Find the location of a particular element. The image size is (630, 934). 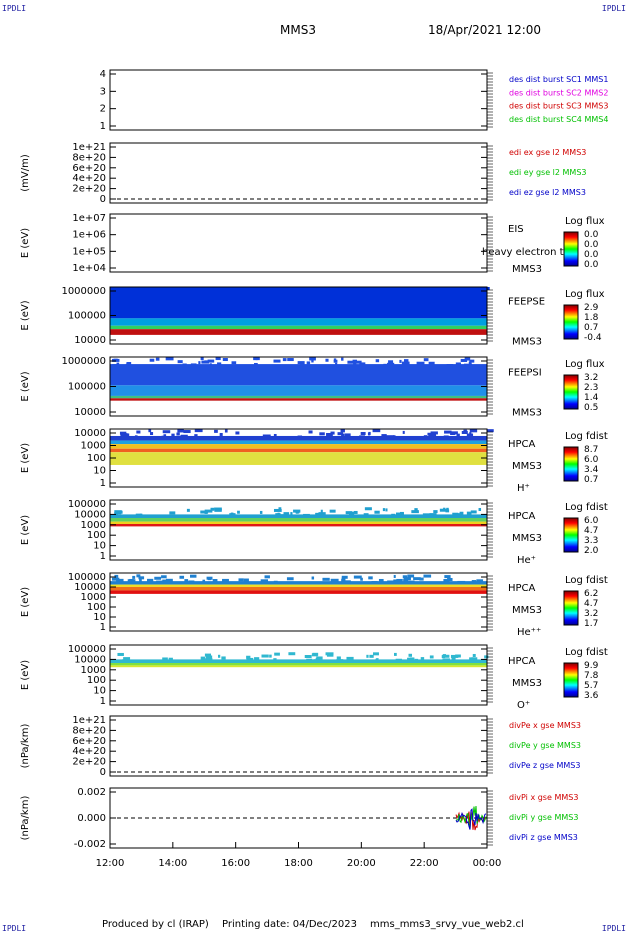

panel-7-ytick-label: 100 is located at coordinates (96, 535).